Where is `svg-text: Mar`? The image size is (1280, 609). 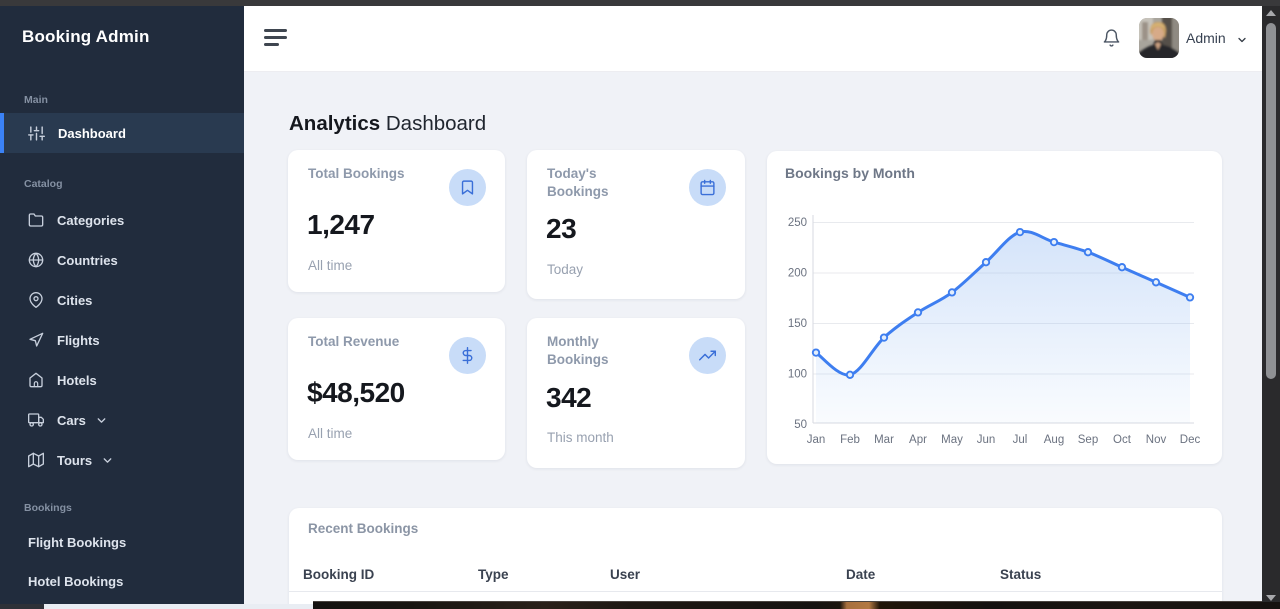
svg-text: Mar is located at coordinates (884, 440).